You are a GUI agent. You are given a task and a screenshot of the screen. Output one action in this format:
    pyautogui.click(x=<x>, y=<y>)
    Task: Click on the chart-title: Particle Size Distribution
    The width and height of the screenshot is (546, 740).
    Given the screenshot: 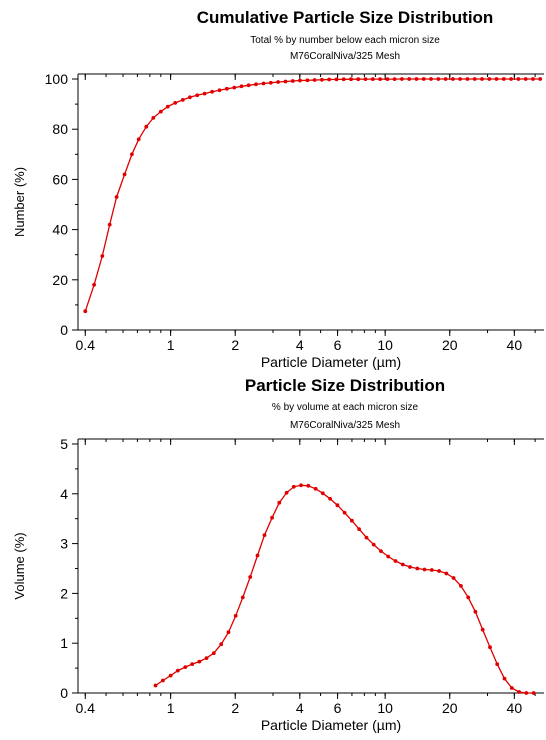 What is the action you would take?
    pyautogui.click(x=345, y=385)
    